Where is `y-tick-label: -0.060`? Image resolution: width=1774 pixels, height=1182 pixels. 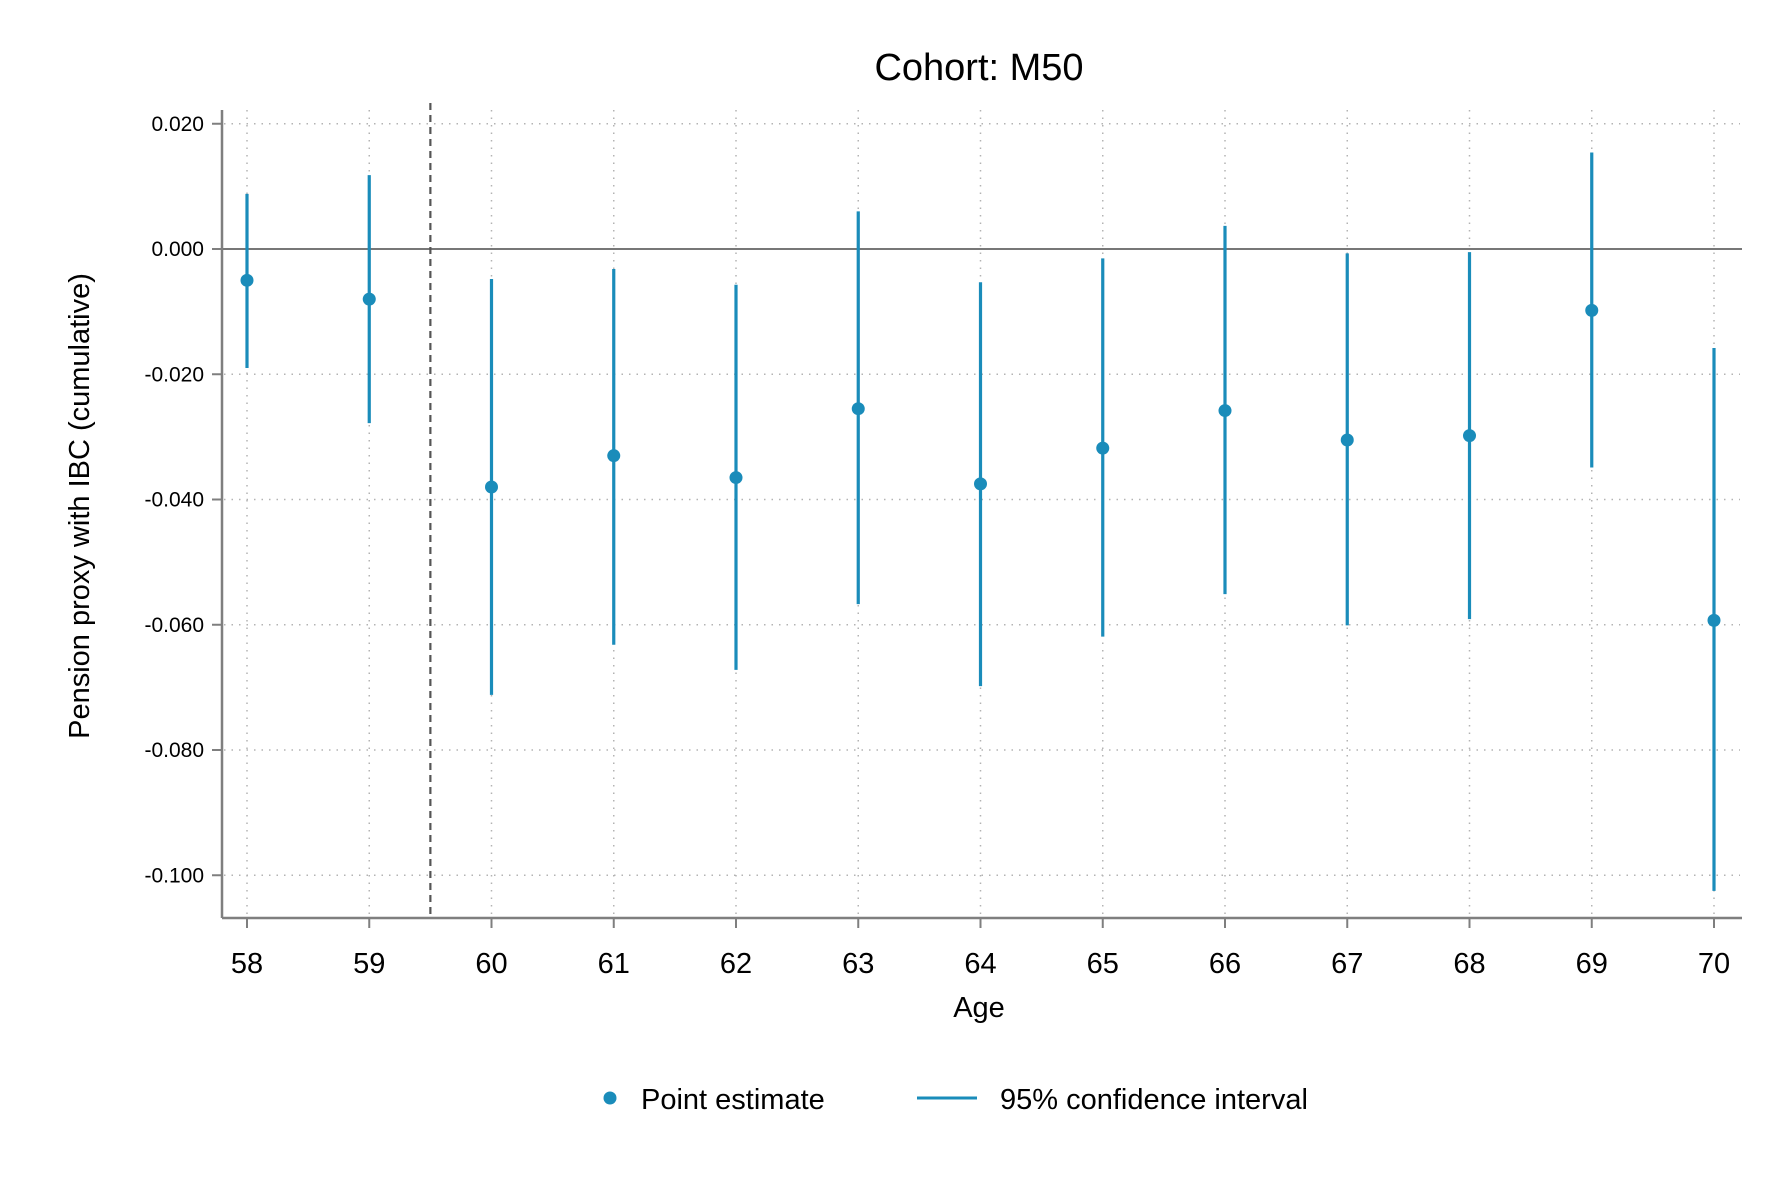
y-tick-label: -0.060 is located at coordinates (174, 625).